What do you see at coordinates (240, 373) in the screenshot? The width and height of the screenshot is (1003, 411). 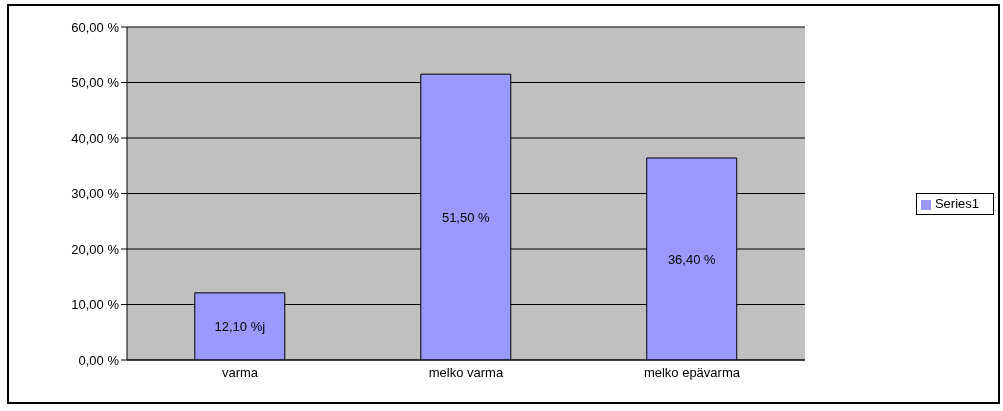 I see `x-tick-label: varma` at bounding box center [240, 373].